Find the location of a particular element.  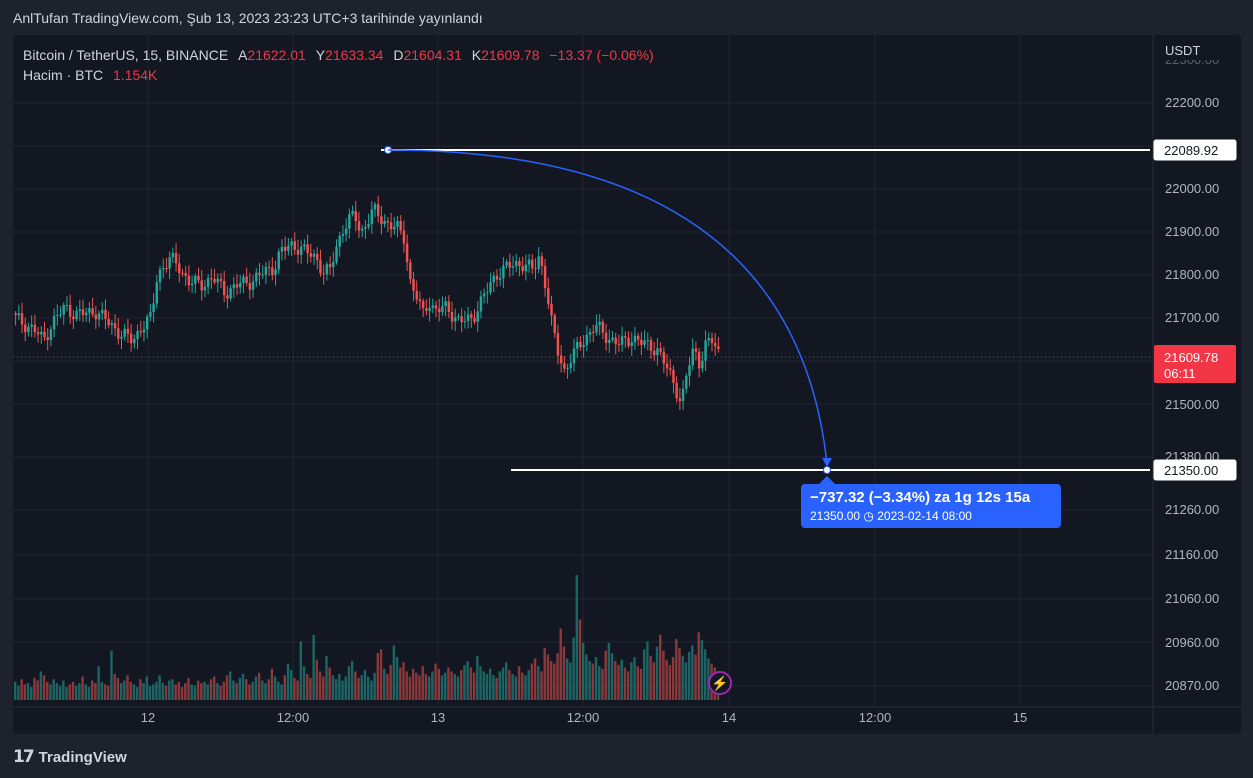

time-tick-label: 12:00 is located at coordinates (583, 717).